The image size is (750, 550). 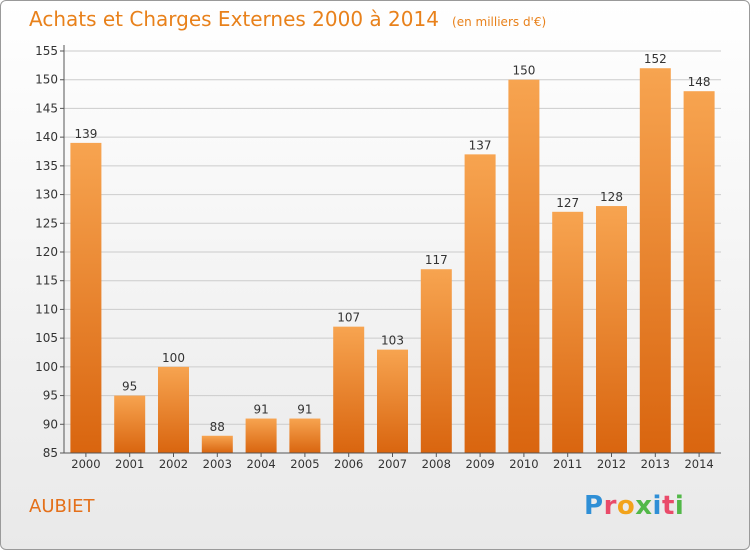 What do you see at coordinates (611, 464) in the screenshot?
I see `x-tick-label: 2012` at bounding box center [611, 464].